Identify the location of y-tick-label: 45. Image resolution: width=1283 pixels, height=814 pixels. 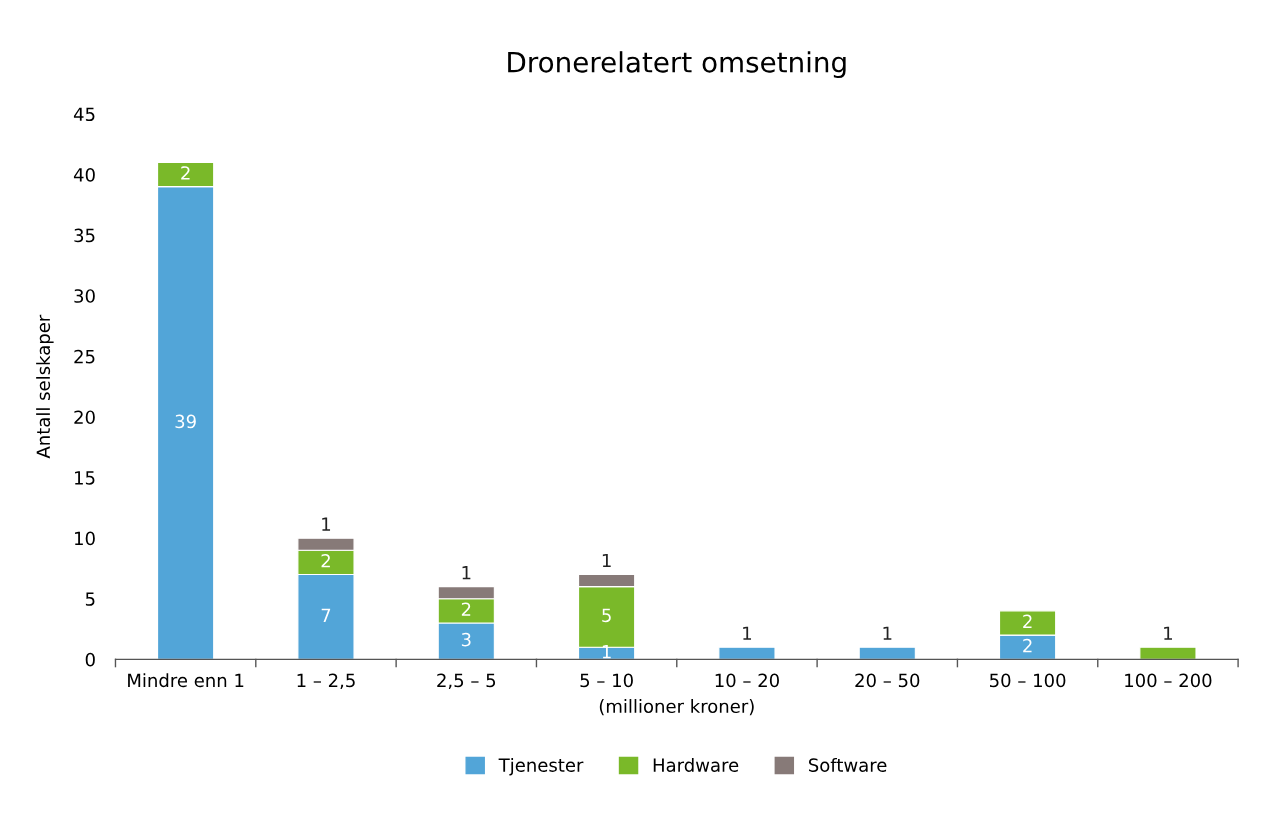
(84, 114).